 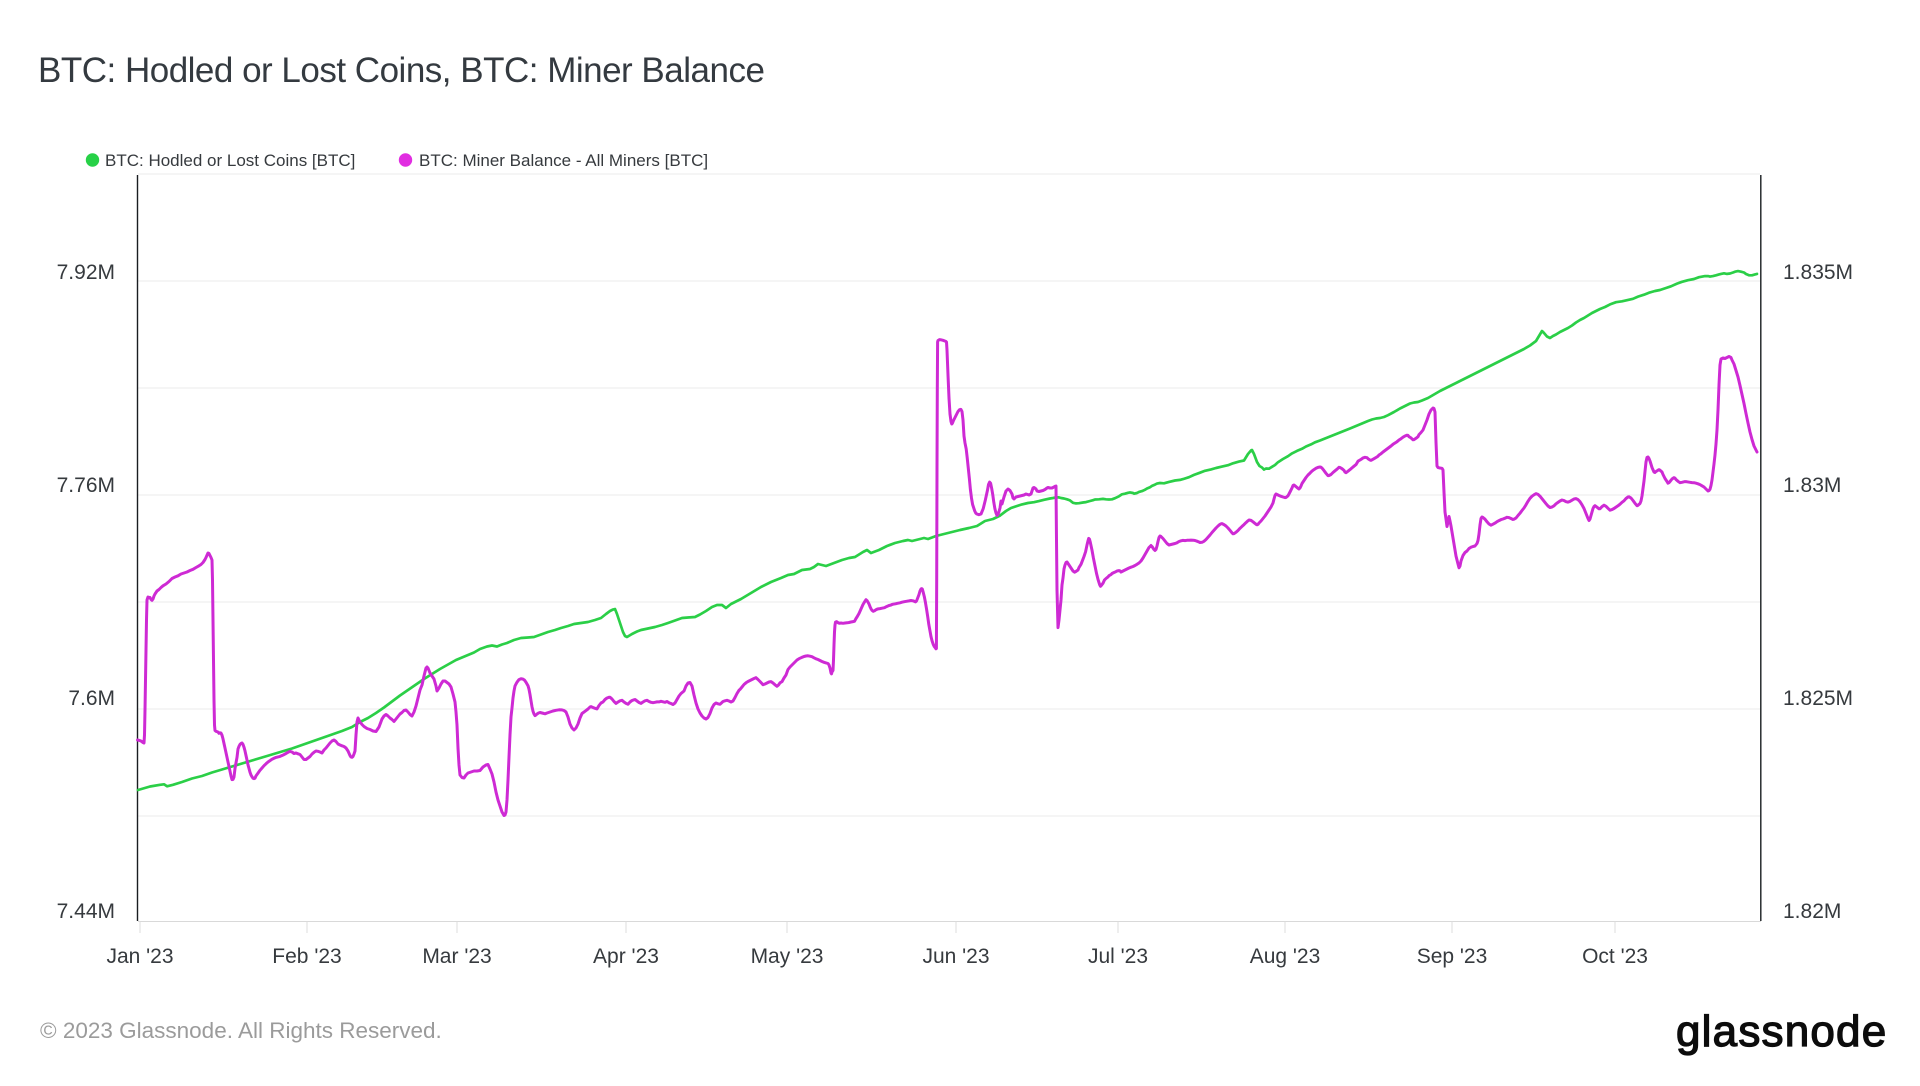 What do you see at coordinates (1615, 956) in the screenshot?
I see `svg-text: Oct '23` at bounding box center [1615, 956].